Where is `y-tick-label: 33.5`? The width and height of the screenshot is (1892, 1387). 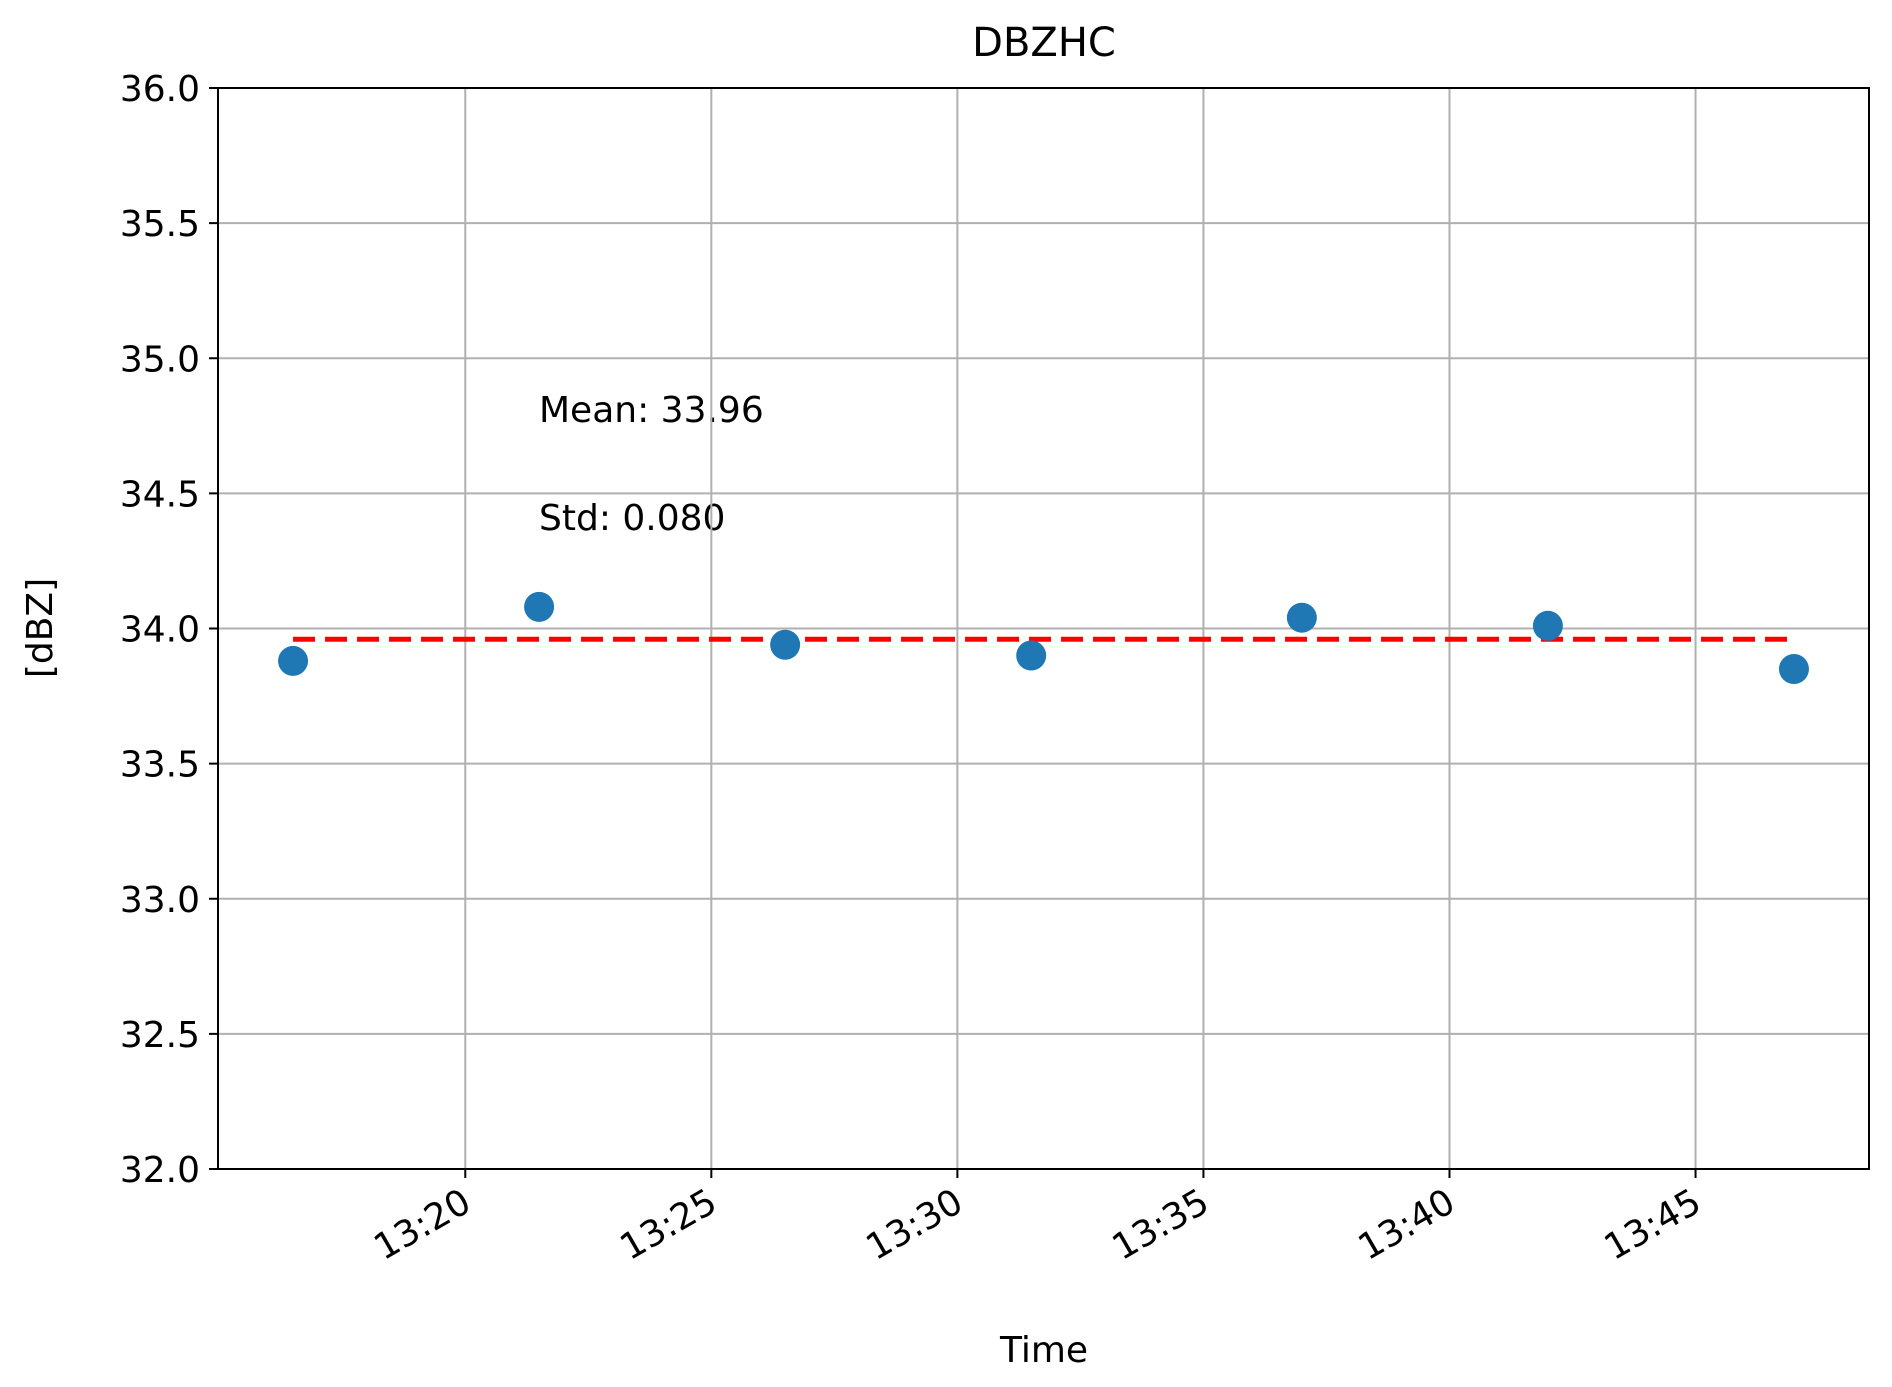 y-tick-label: 33.5 is located at coordinates (160, 765).